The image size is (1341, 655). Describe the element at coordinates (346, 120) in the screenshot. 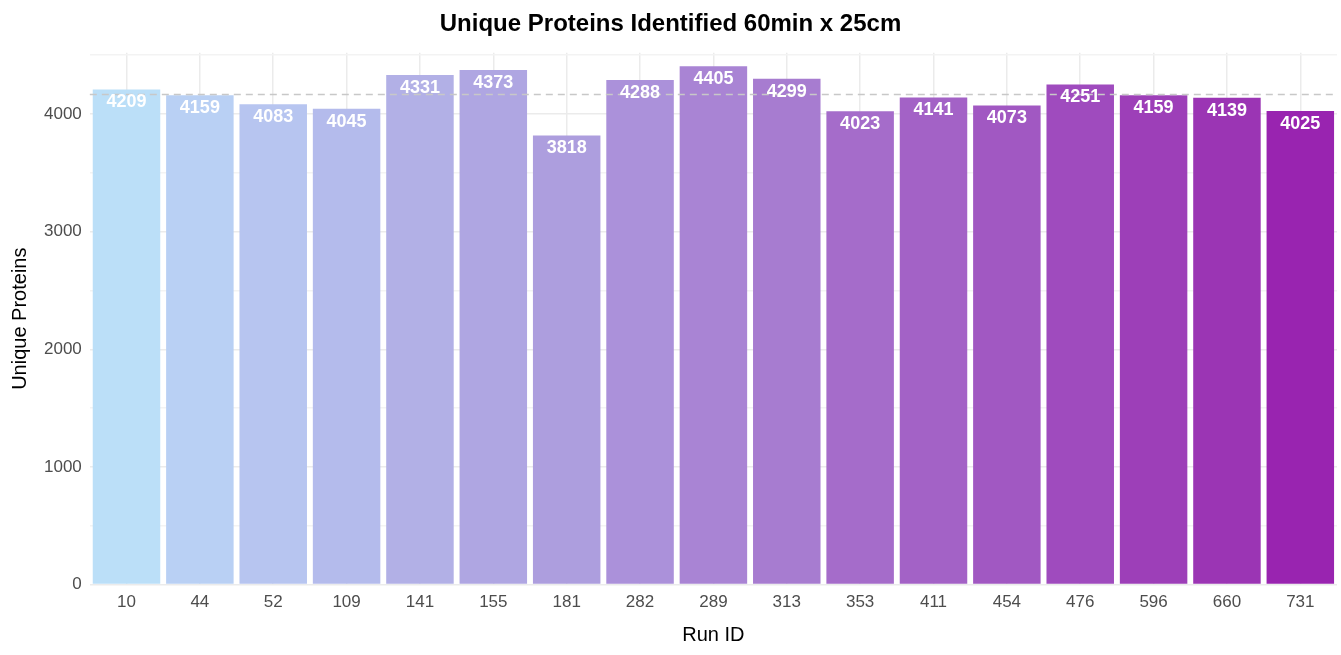

I see `data-label: 4045` at that location.